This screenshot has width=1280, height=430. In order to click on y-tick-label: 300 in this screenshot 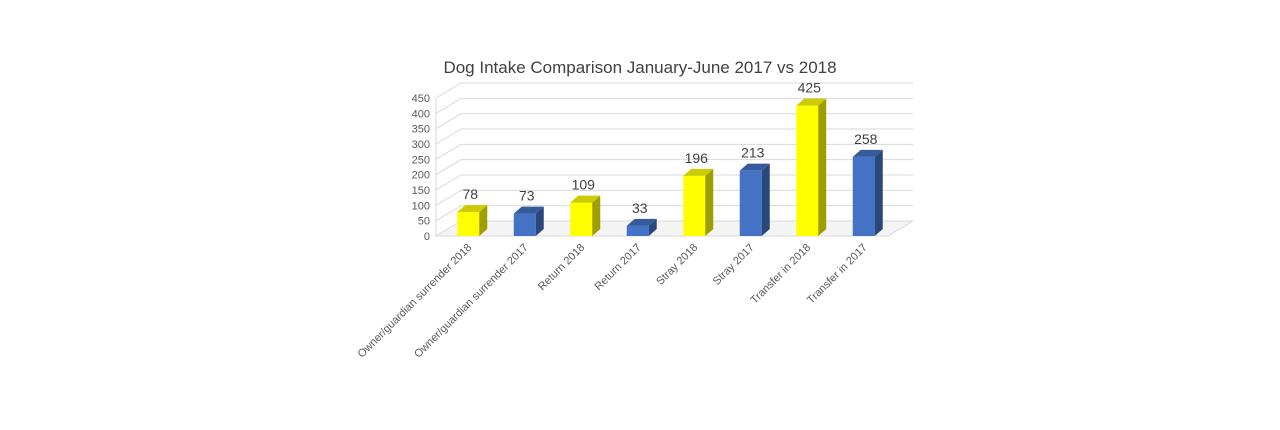, I will do `click(421, 145)`.